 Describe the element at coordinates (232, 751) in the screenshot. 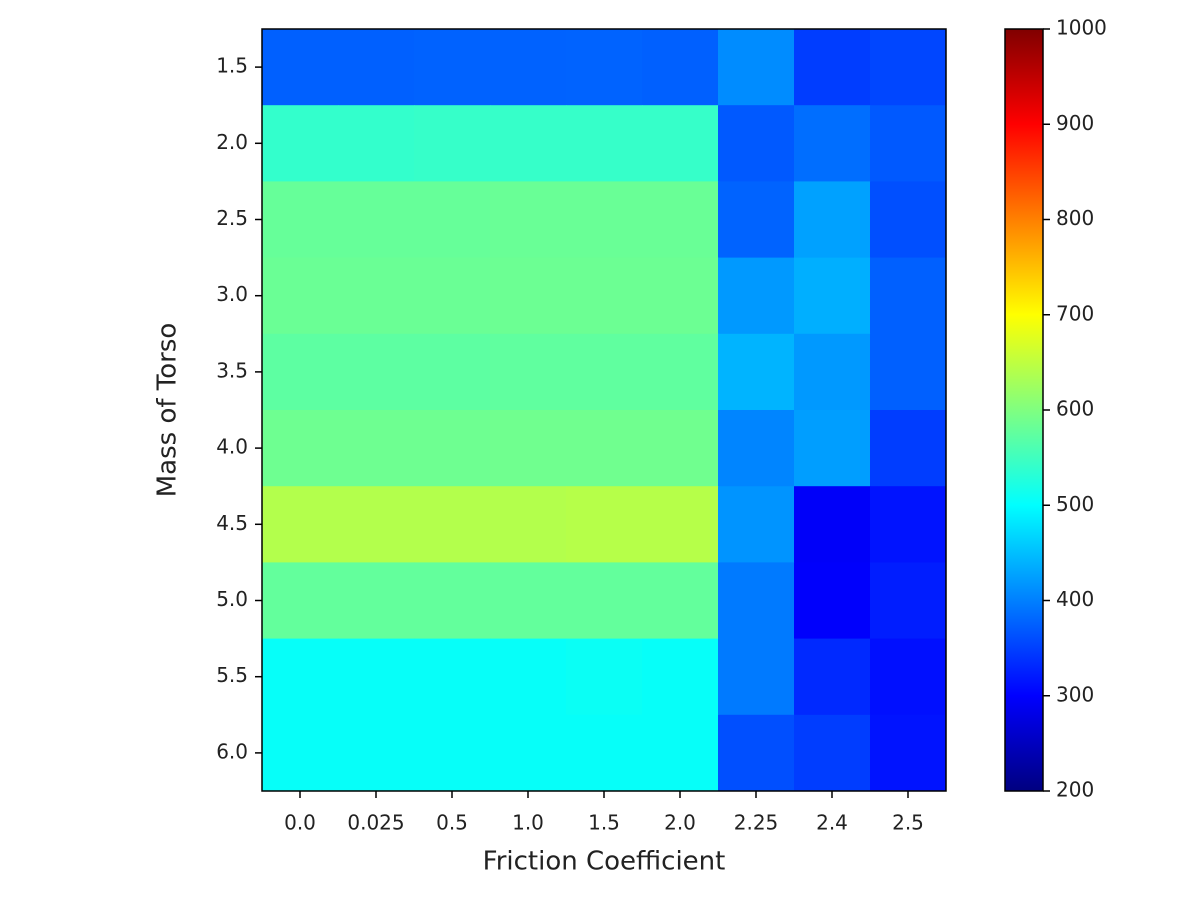

I see `y-tick-label: 6.0` at that location.